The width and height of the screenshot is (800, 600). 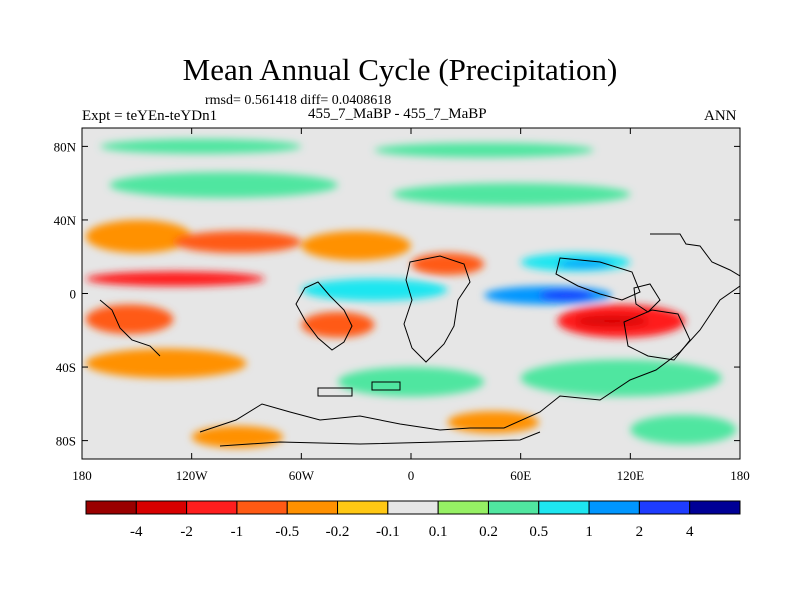 What do you see at coordinates (359, 389) in the screenshot?
I see `coastline-south-islands` at bounding box center [359, 389].